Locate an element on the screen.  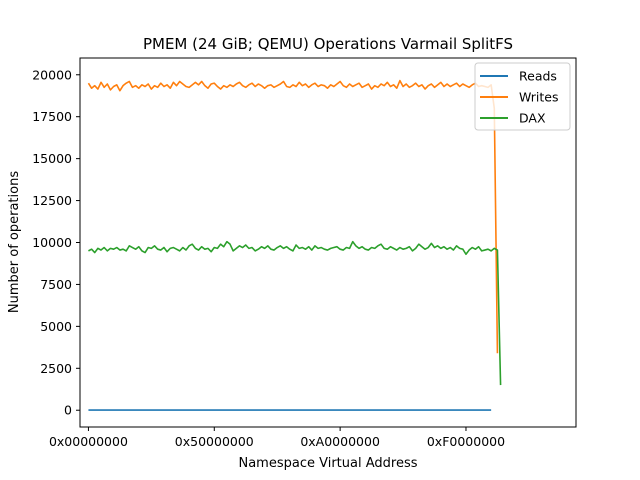
legend-label-writes: Writes is located at coordinates (539, 97).